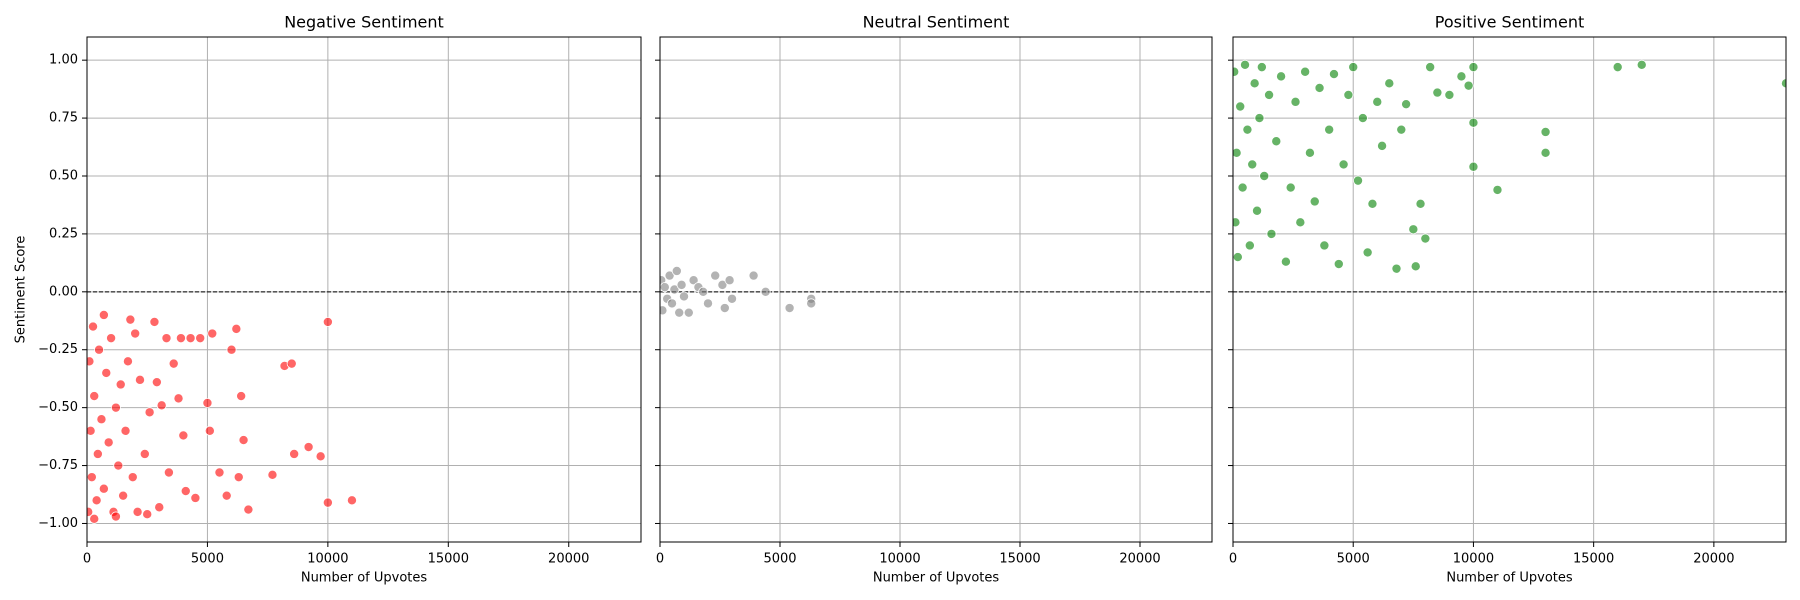 The width and height of the screenshot is (1800, 600). Describe the element at coordinates (58, 523) in the screenshot. I see `y-tick-label: −1.00` at that location.